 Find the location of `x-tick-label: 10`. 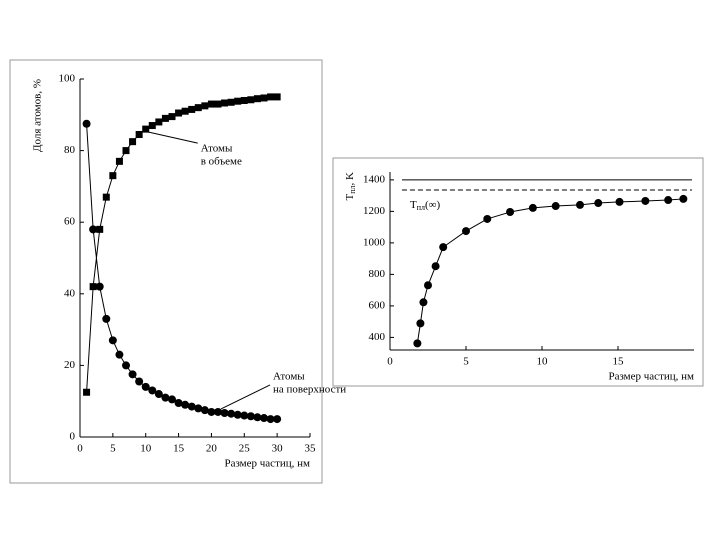

x-tick-label: 10 is located at coordinates (543, 362).